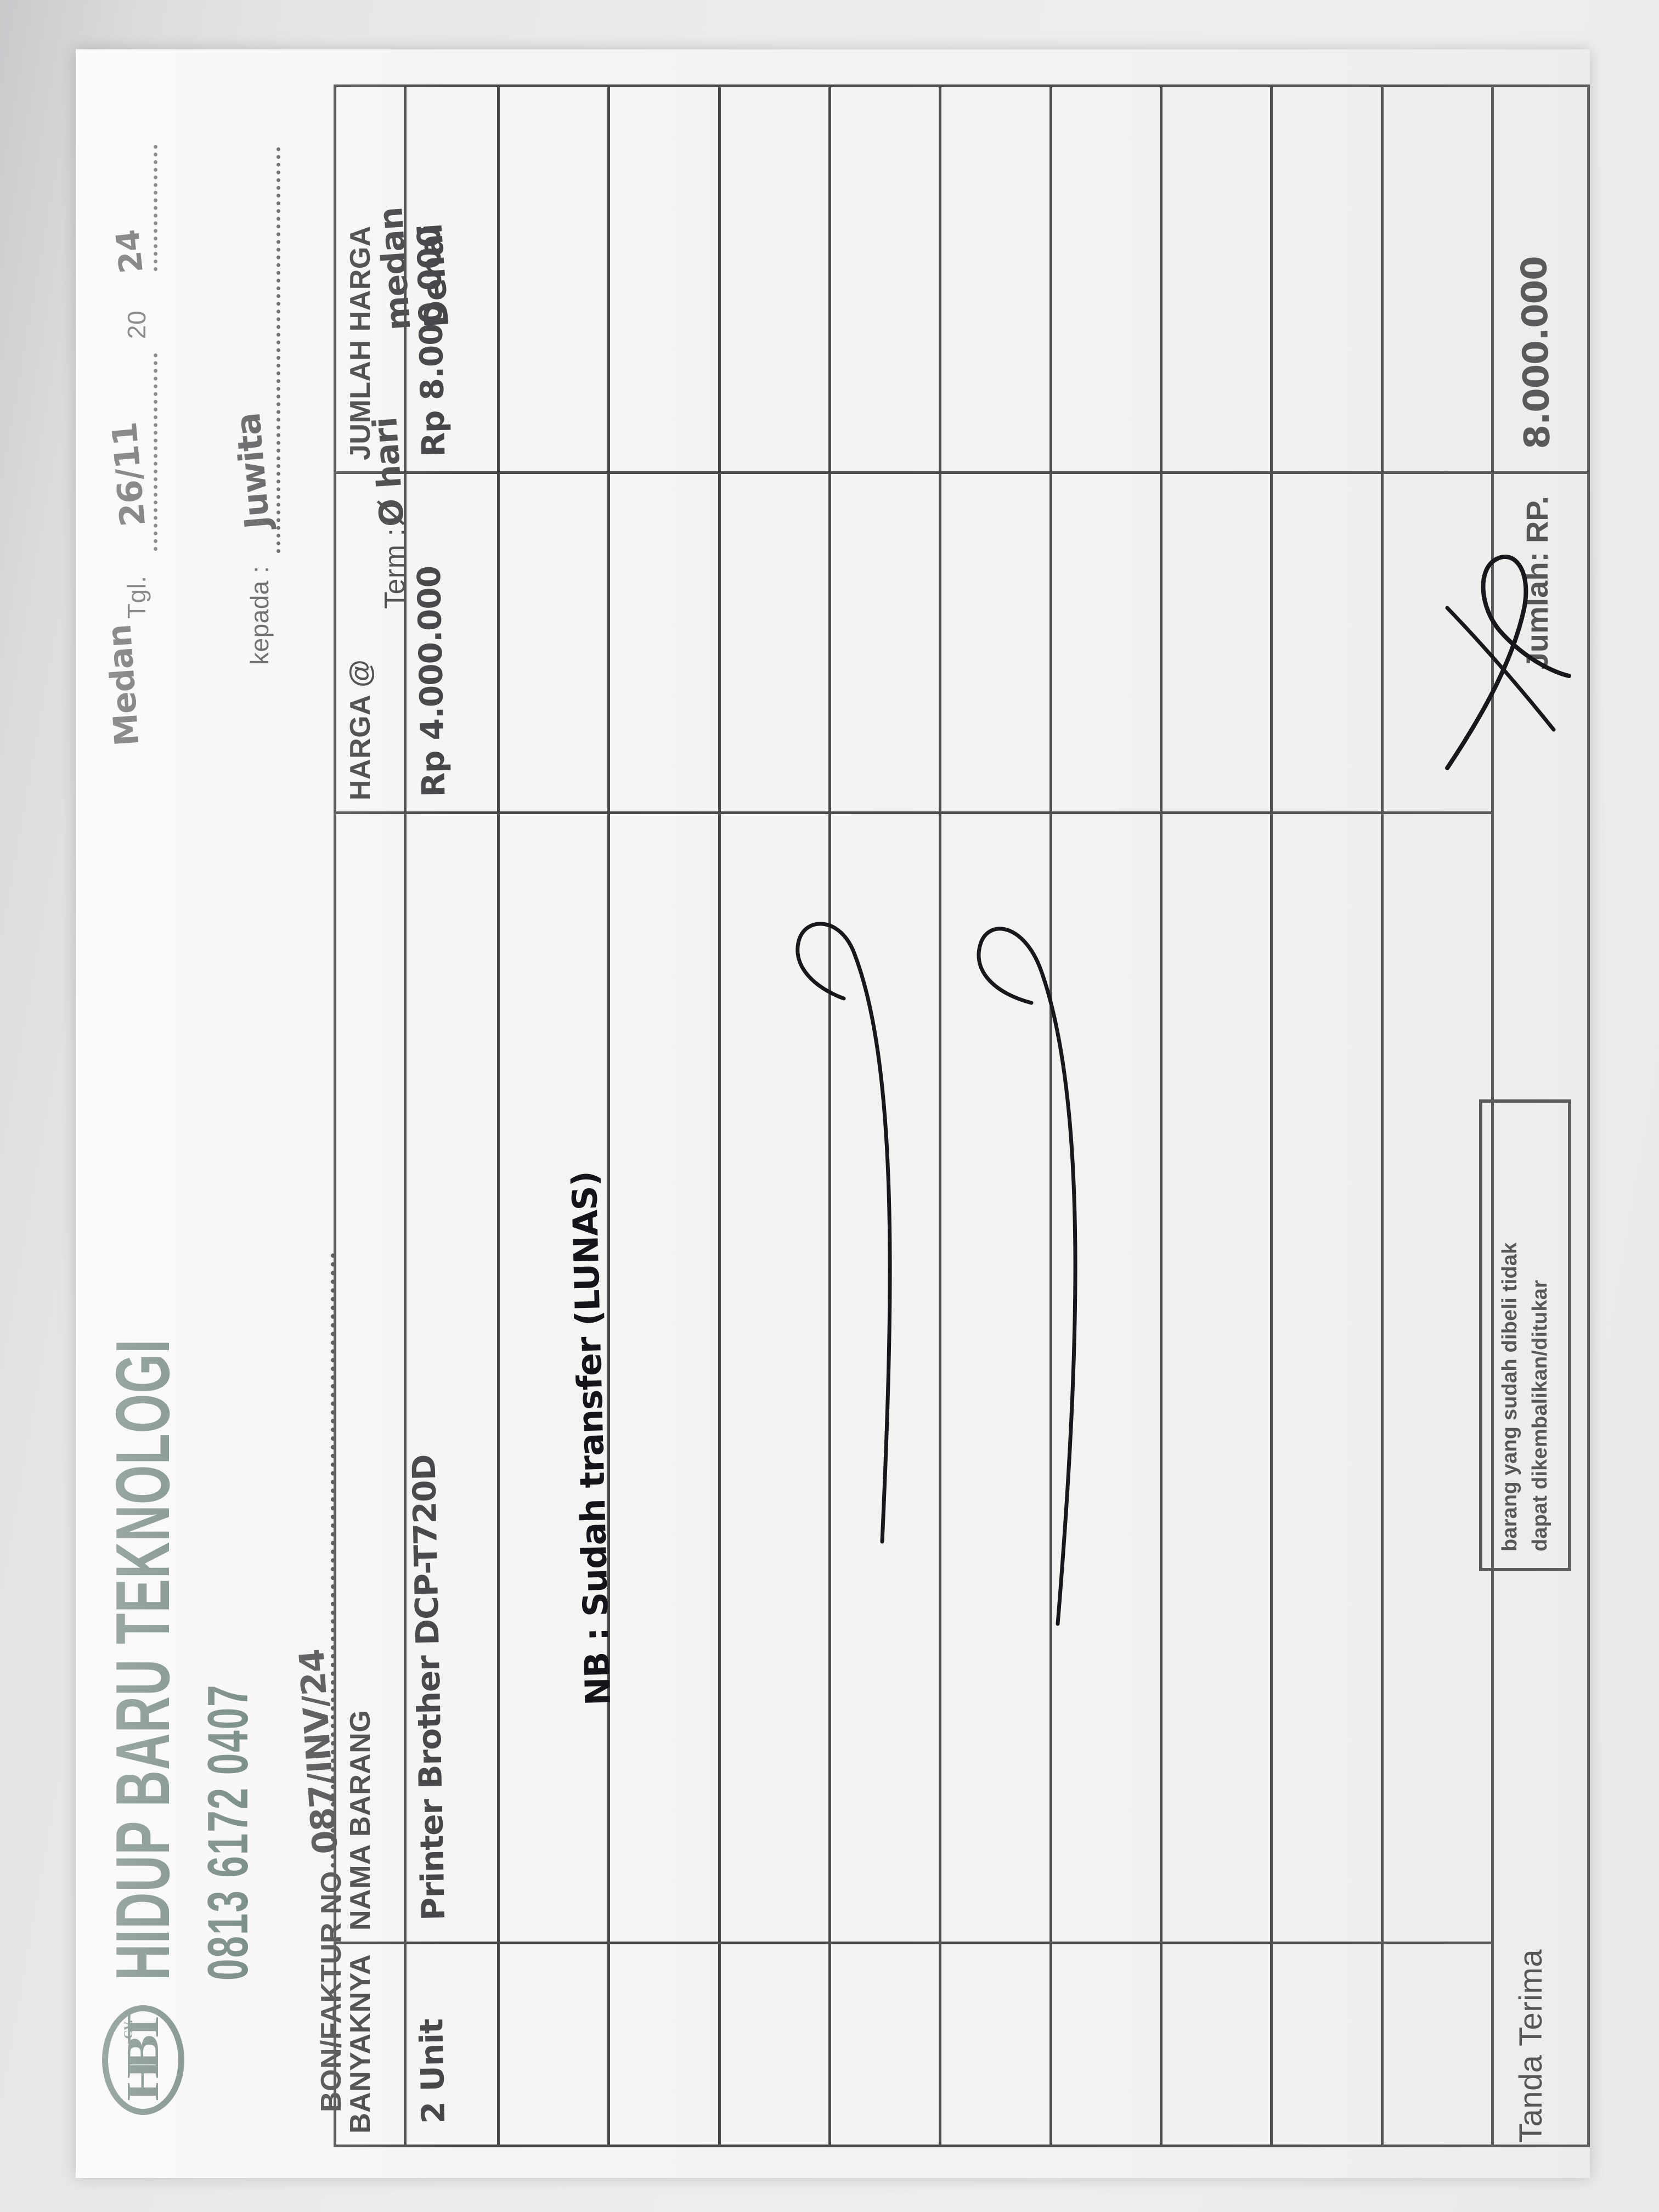 This screenshot has width=1659, height=2212. I want to click on total-label: Jumlah: RP., so click(1537, 583).